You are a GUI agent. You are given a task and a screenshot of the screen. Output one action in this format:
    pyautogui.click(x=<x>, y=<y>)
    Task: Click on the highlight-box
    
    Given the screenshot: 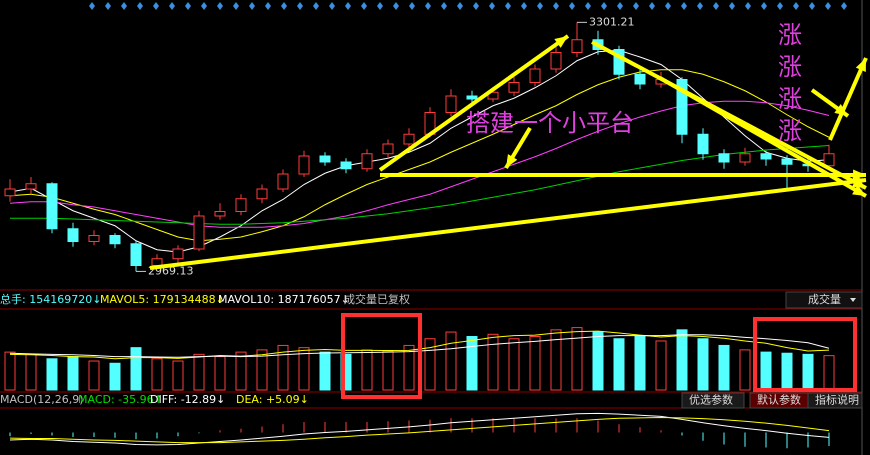 What is the action you would take?
    pyautogui.click(x=381, y=356)
    